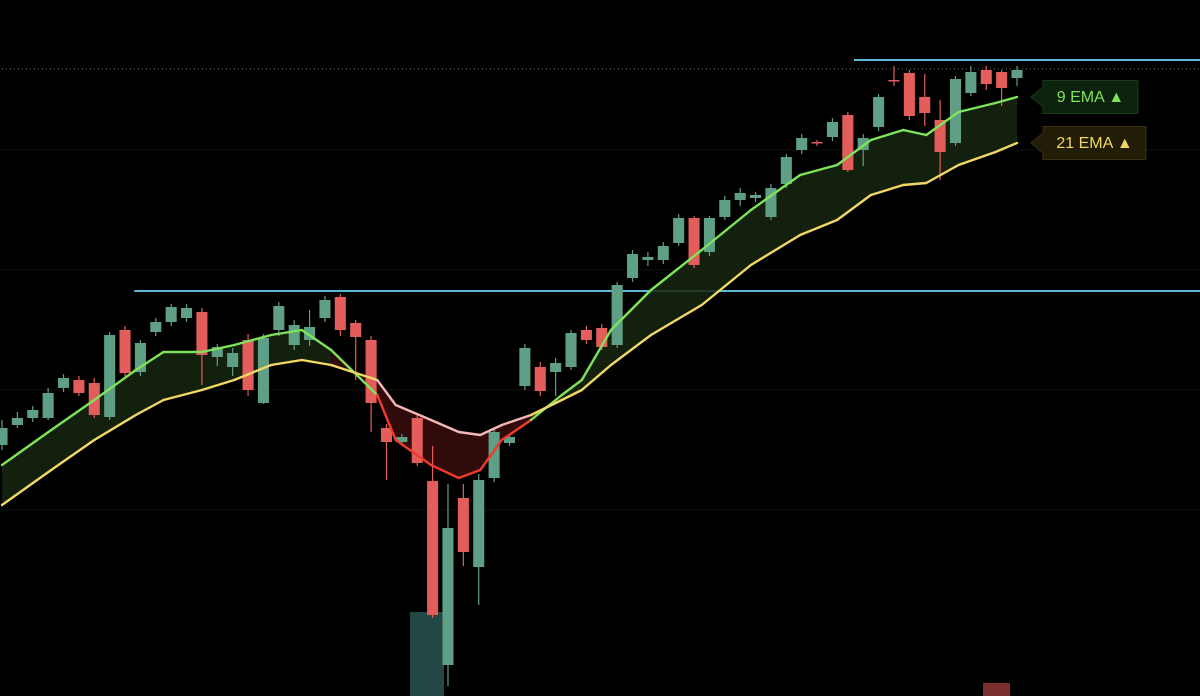 The height and width of the screenshot is (696, 1200). I want to click on legend-label: 21 EMA ▲, so click(1094, 143).